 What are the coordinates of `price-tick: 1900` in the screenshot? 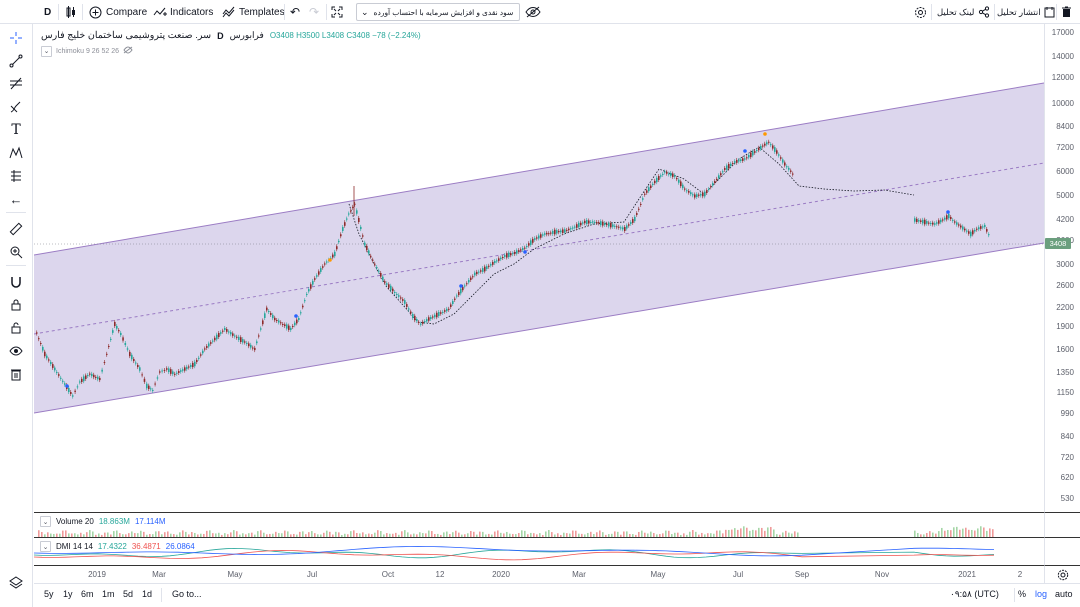 It's located at (1065, 326).